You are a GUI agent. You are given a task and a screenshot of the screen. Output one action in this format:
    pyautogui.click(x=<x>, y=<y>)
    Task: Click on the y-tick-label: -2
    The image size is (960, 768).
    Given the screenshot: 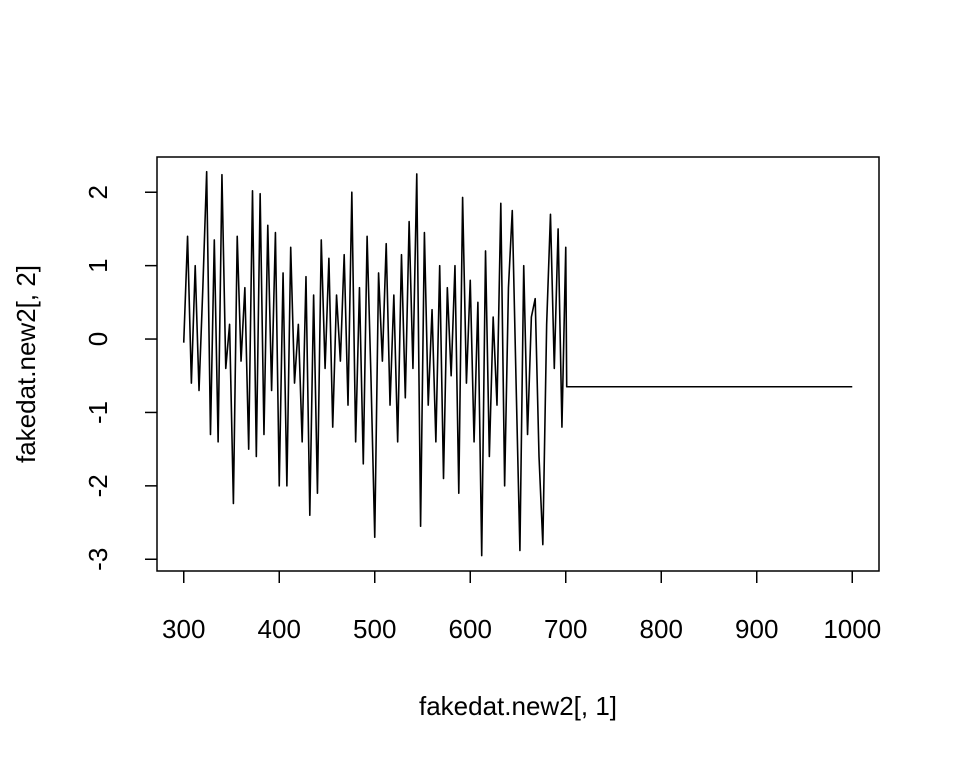 What is the action you would take?
    pyautogui.click(x=98, y=485)
    